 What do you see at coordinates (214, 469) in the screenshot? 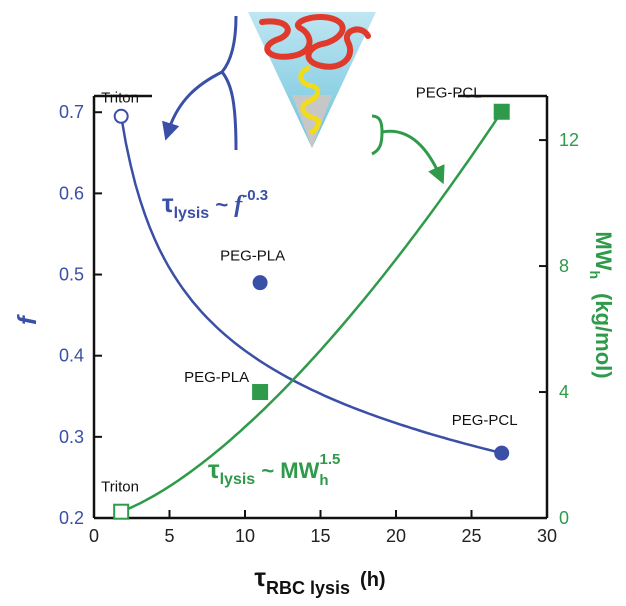
I see `green-eq-tau: τ` at bounding box center [214, 469].